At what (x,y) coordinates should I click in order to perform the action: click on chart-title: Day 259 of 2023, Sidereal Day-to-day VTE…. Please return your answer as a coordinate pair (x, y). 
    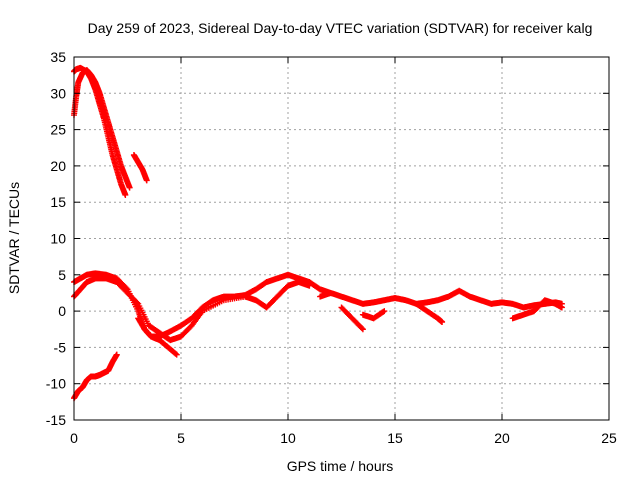
    Looking at the image, I should click on (340, 28).